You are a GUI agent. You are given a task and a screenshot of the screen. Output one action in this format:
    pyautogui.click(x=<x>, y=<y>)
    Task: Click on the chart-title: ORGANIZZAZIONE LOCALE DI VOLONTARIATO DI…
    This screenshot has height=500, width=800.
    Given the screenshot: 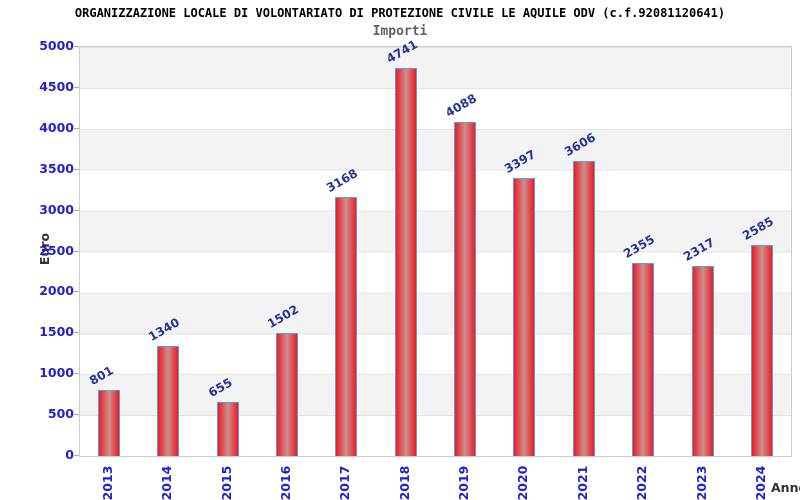 What is the action you would take?
    pyautogui.click(x=400, y=13)
    